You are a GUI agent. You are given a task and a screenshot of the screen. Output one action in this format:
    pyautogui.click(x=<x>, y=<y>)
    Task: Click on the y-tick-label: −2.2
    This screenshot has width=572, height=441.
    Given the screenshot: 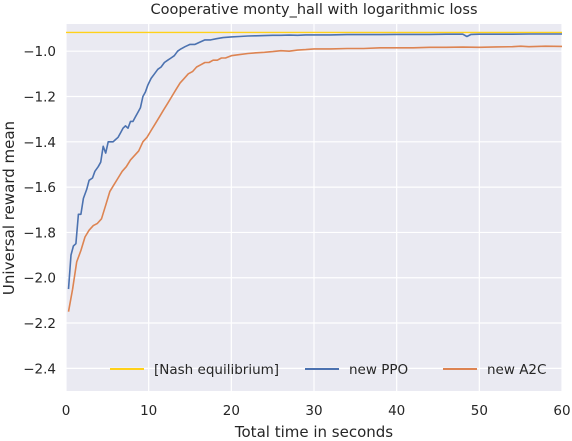 What is the action you would take?
    pyautogui.click(x=39, y=324)
    